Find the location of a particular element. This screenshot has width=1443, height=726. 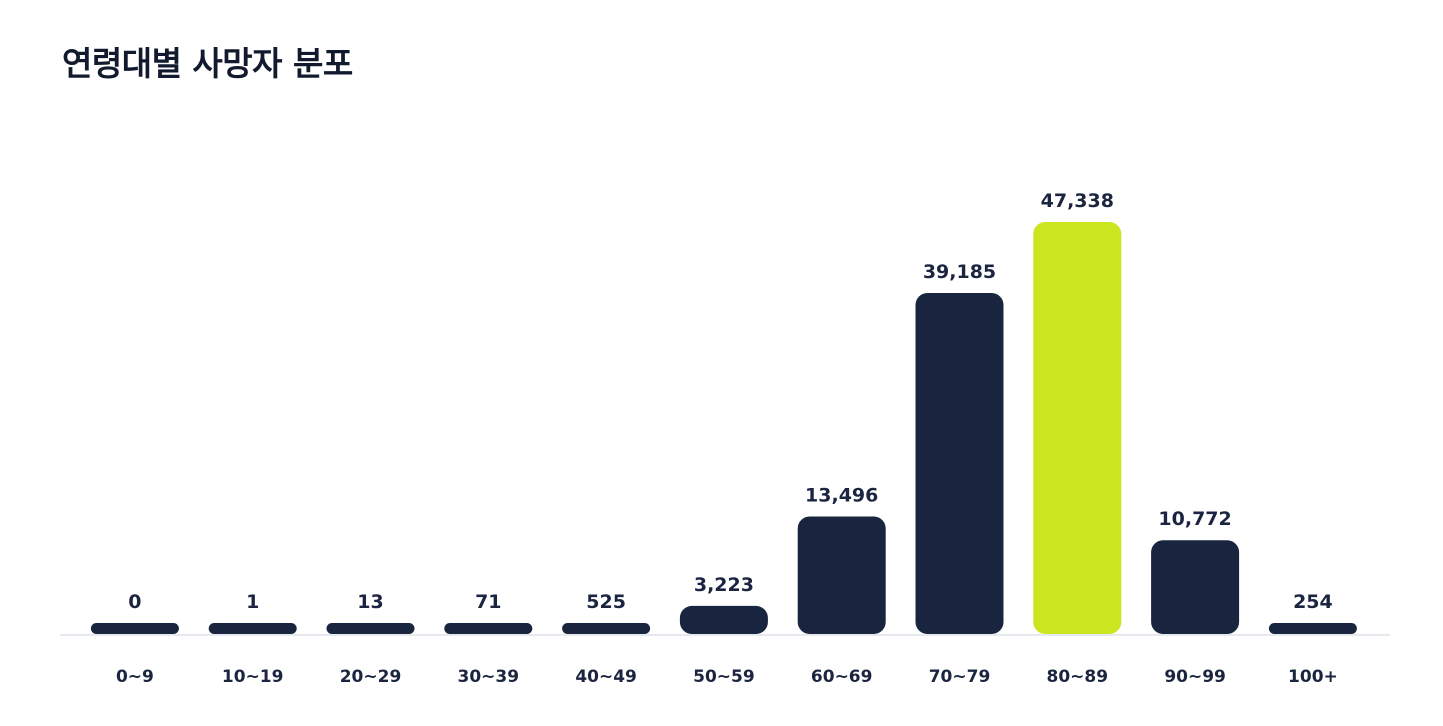

bar-40~49 is located at coordinates (606, 628).